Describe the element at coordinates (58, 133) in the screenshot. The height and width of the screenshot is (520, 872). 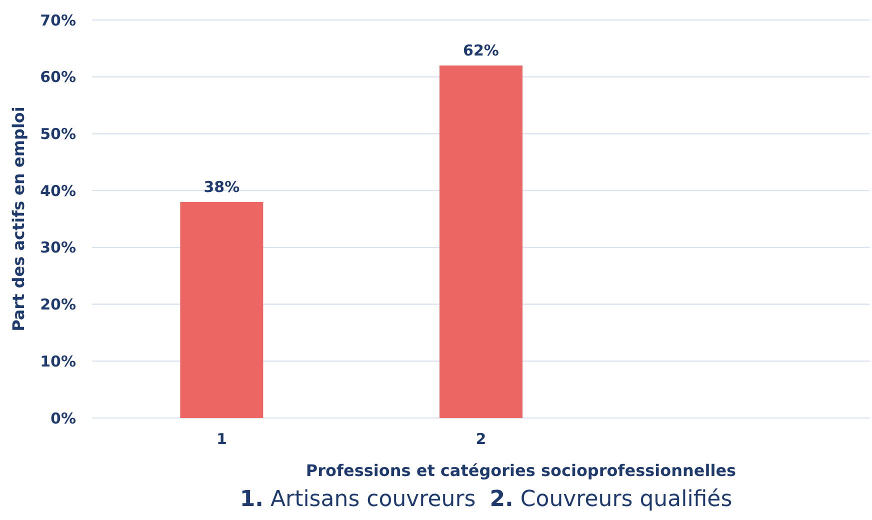
I see `y-tick-label: 50%` at that location.